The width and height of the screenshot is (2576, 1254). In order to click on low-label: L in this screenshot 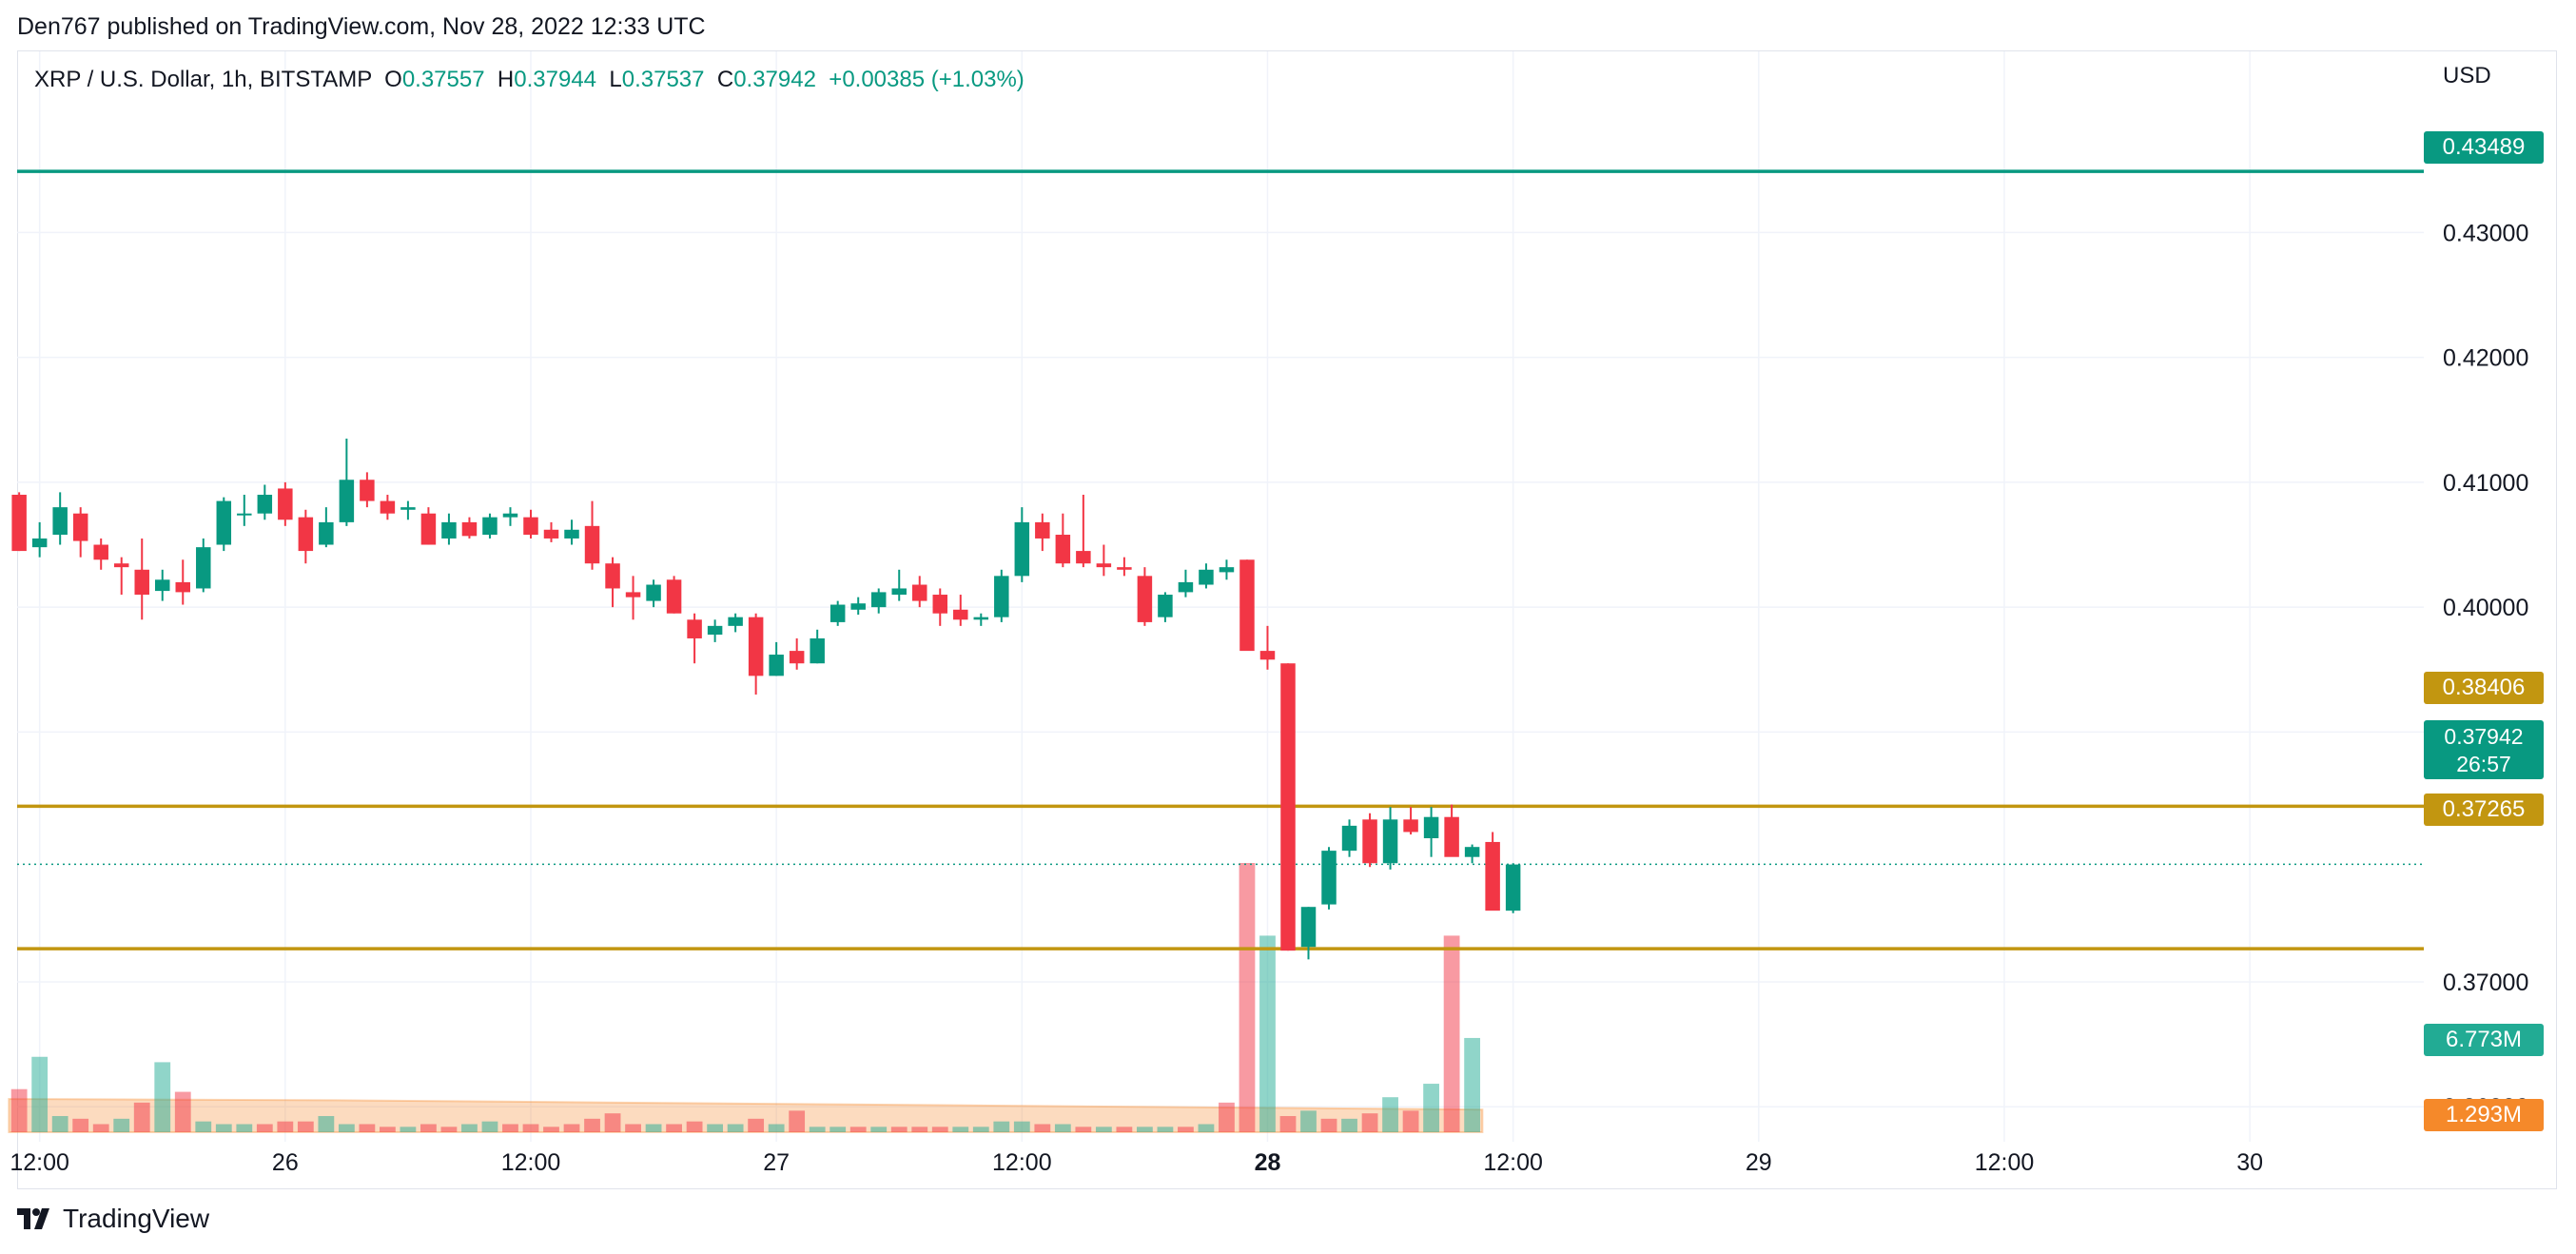, I will do `click(616, 79)`.